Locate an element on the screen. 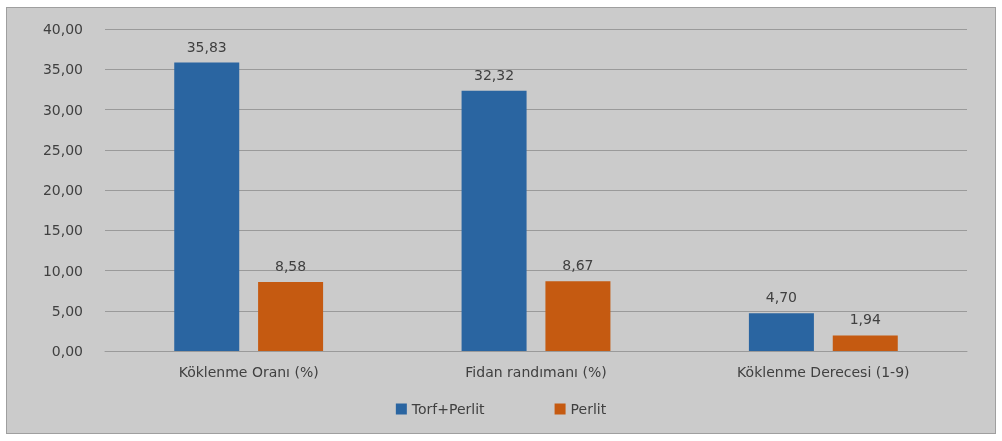 Image resolution: width=1002 pixels, height=441 pixels. data-label: 8,58 is located at coordinates (291, 265).